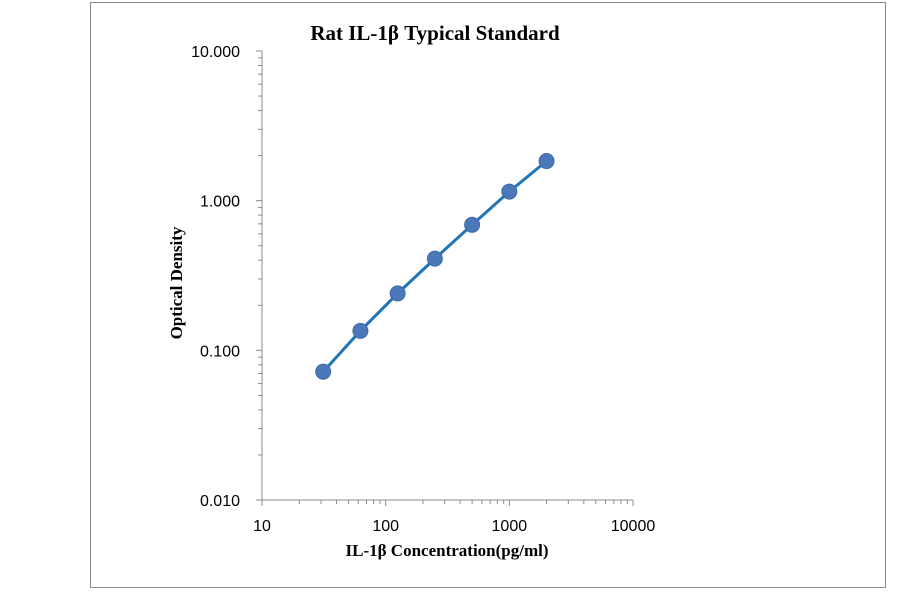  Describe the element at coordinates (215, 52) in the screenshot. I see `y-tick-label: 10.000` at that location.